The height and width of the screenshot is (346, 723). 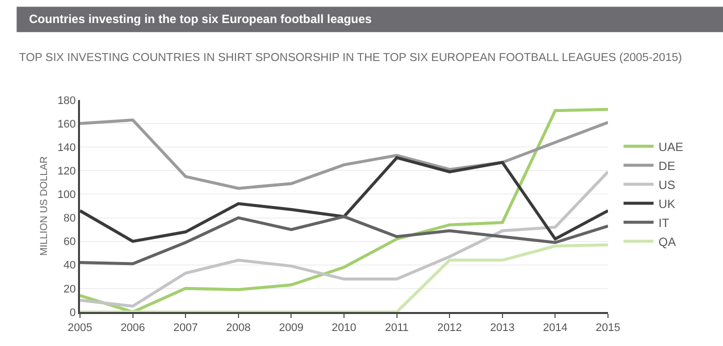 I want to click on x-tick-label: 2006, so click(x=133, y=328).